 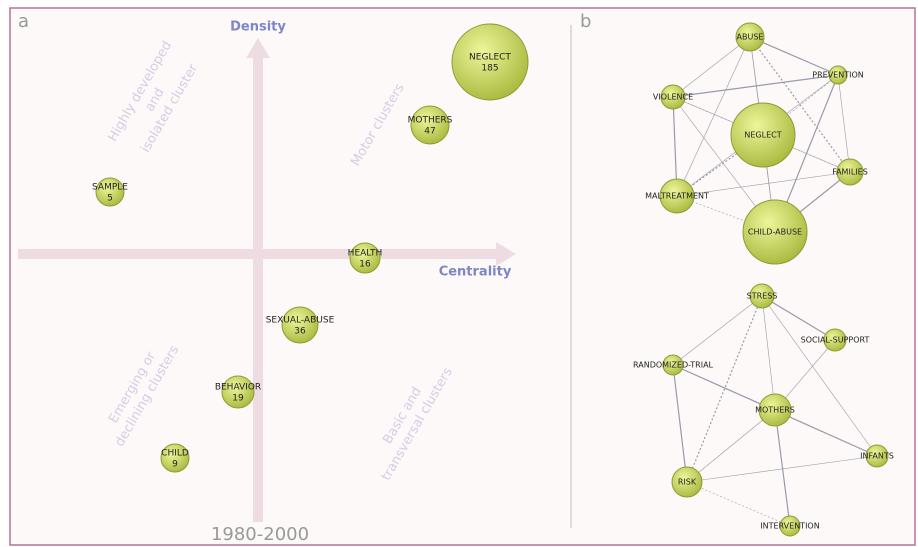 I want to click on x-axis-label: Centrality, so click(x=475, y=272).